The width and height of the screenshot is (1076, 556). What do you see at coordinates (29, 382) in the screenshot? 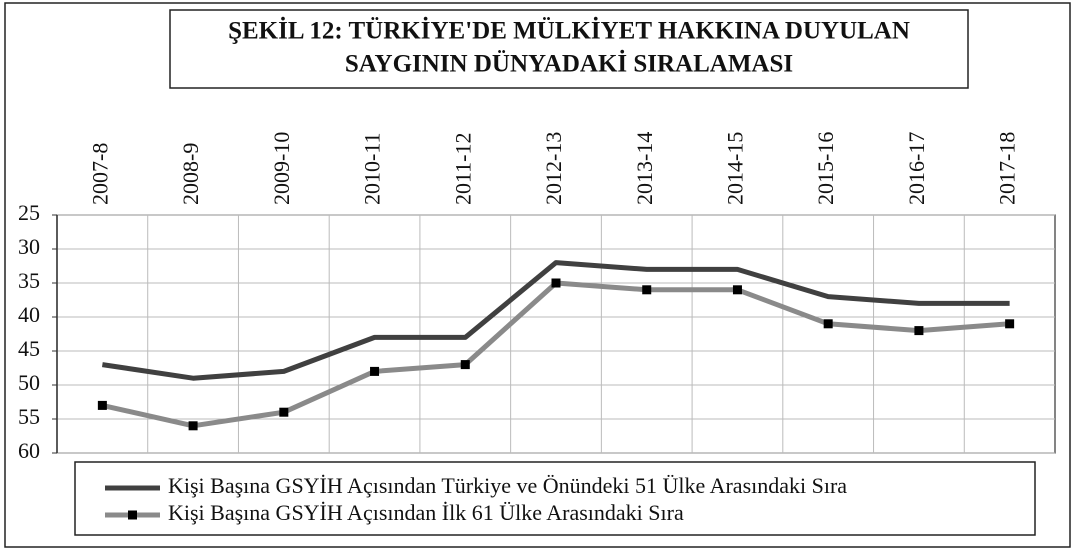
I see `y-tick-label: 50` at bounding box center [29, 382].